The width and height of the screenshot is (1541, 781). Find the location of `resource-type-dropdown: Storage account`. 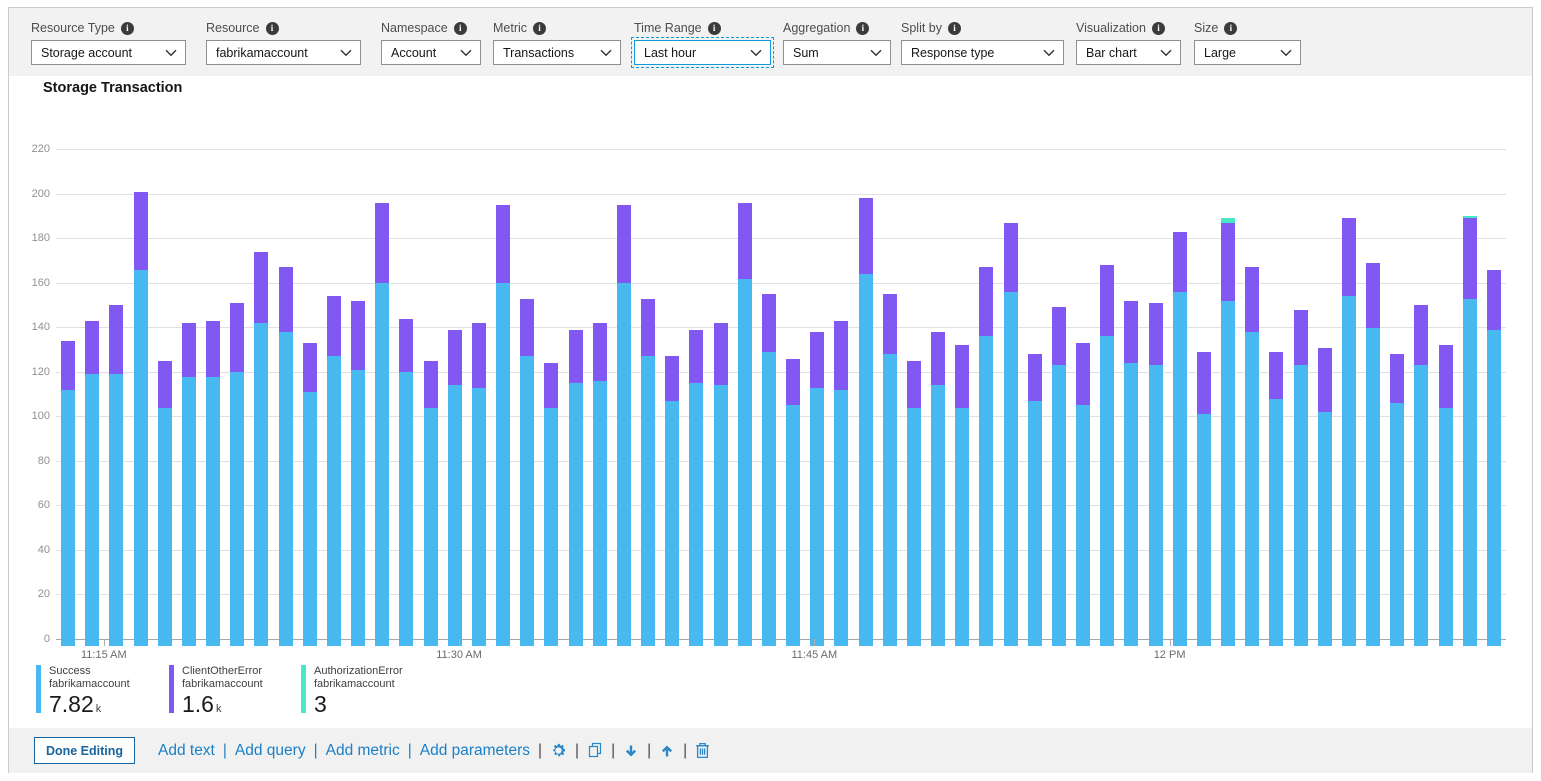

resource-type-dropdown: Storage account is located at coordinates (108, 52).